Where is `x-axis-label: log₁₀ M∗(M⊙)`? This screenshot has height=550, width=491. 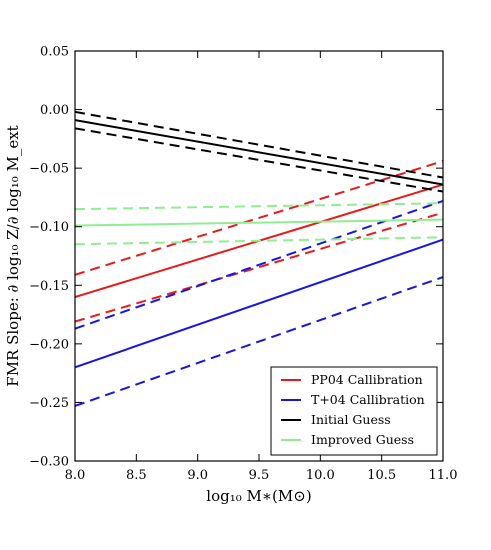 x-axis-label: log₁₀ M∗(M⊙) is located at coordinates (258, 496).